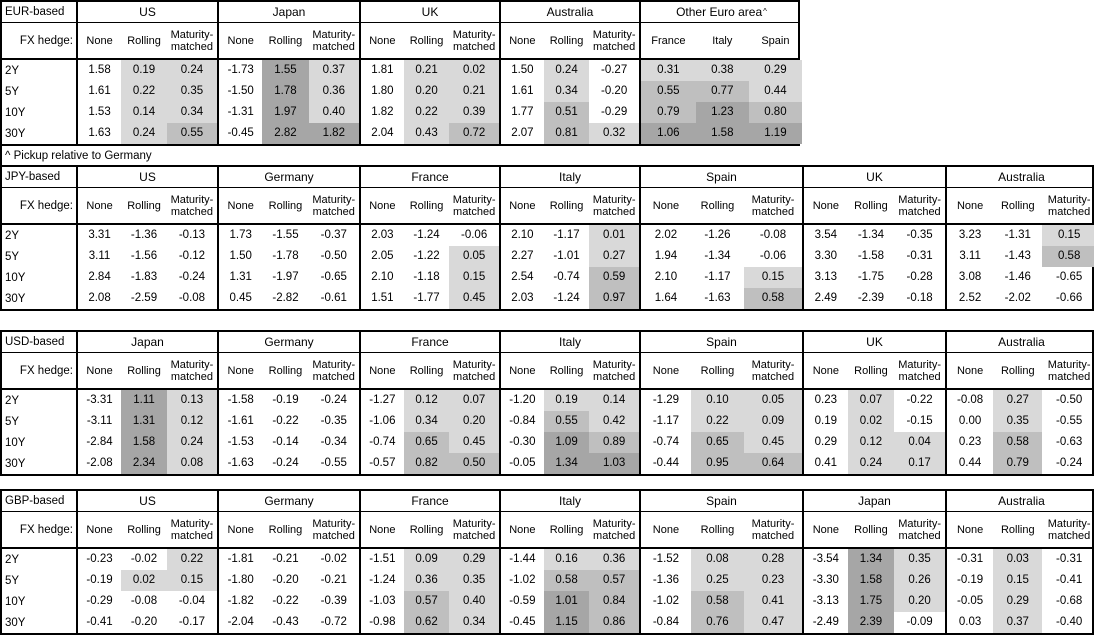 The image size is (1094, 642). Describe the element at coordinates (668, 112) in the screenshot. I see `value-cell: 0.79` at that location.